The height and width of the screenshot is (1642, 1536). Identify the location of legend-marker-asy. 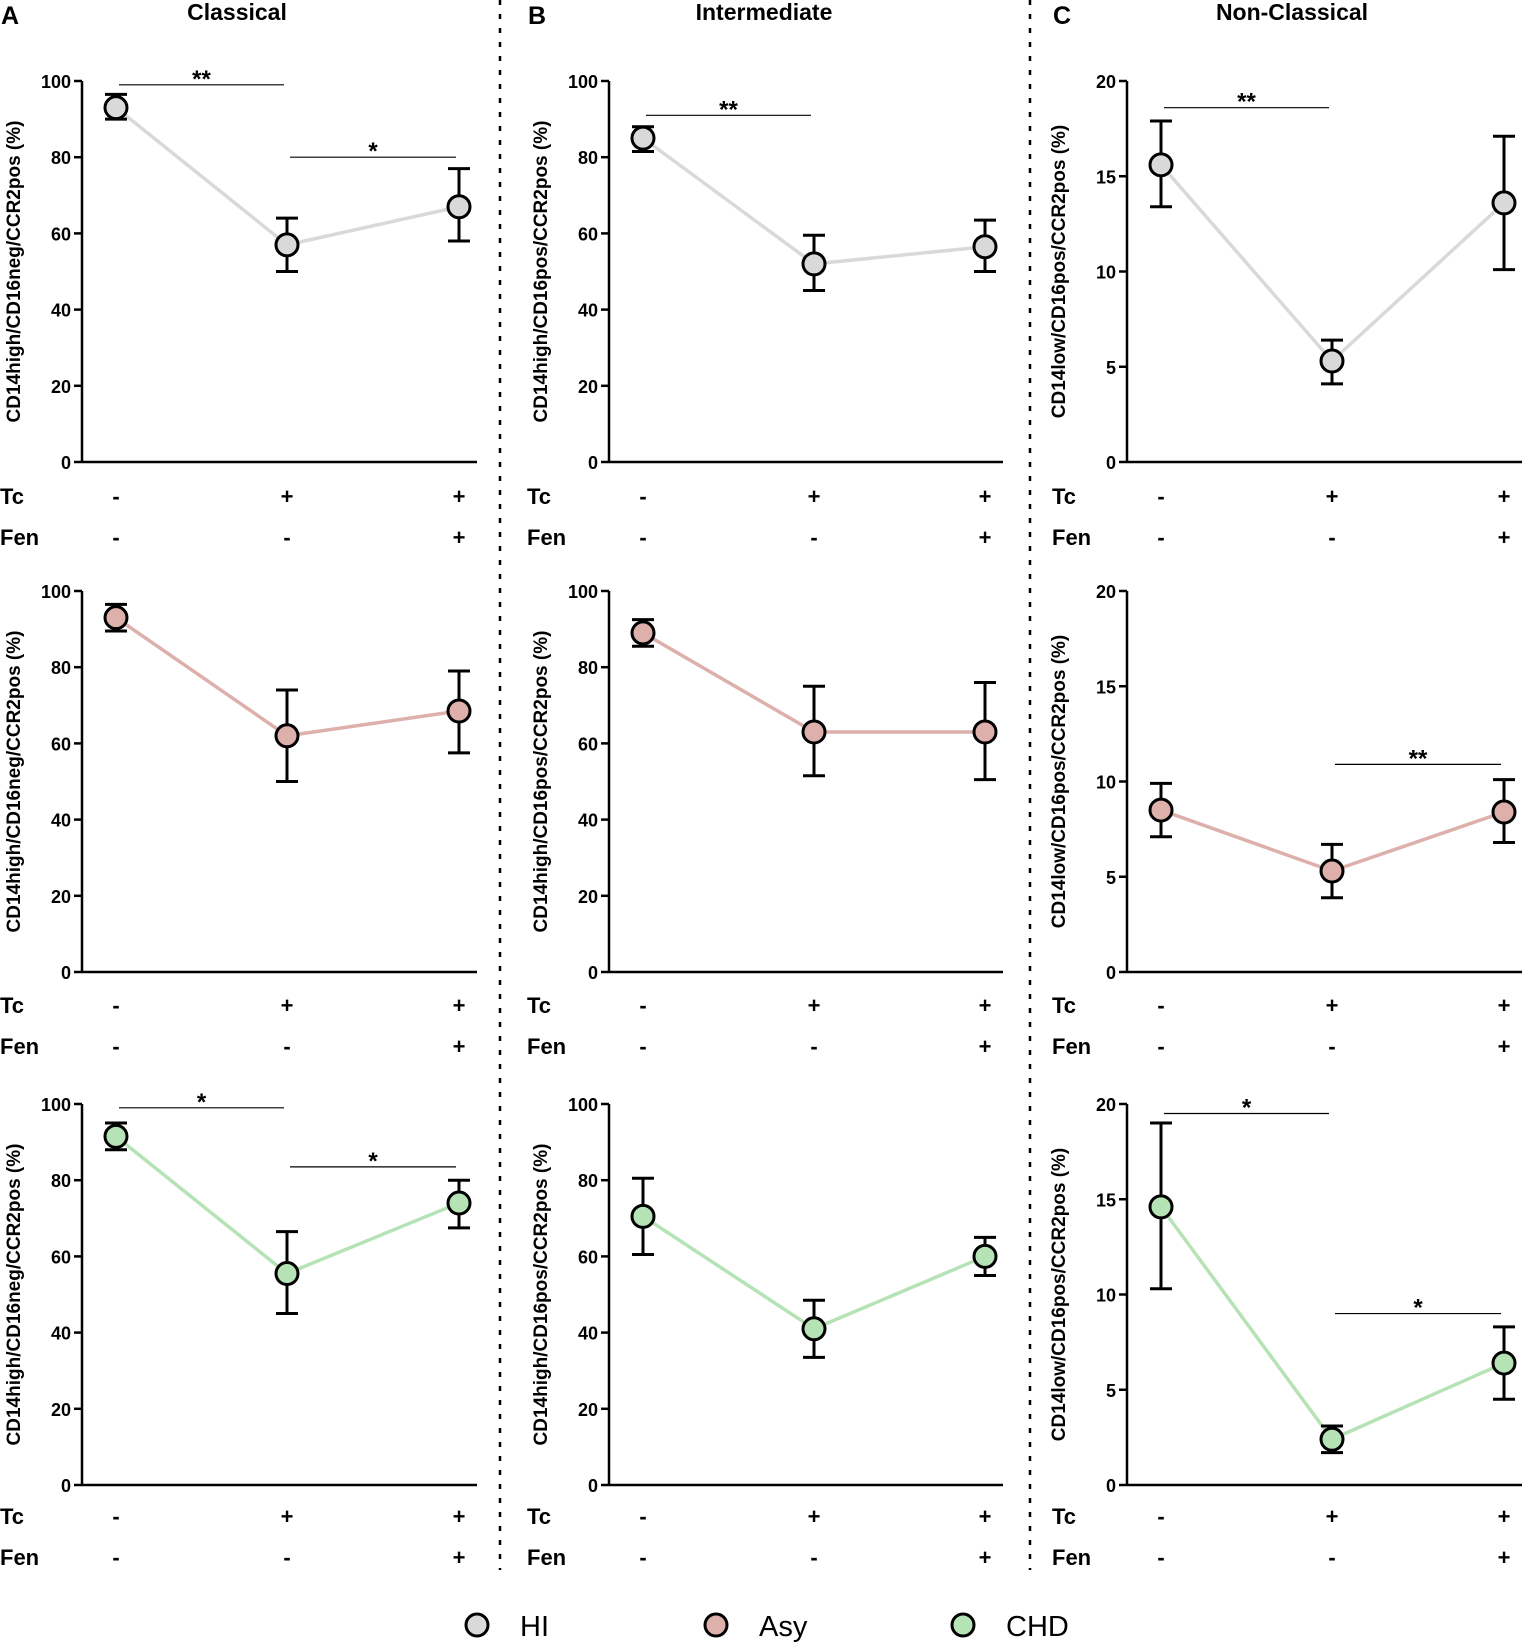
(716, 1625).